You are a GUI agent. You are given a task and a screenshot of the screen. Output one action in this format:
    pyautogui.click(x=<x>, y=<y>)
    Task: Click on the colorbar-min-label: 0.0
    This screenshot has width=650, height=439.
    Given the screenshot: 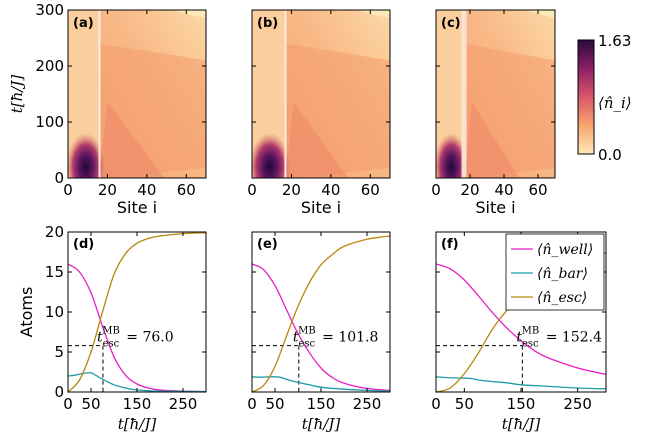 What is the action you would take?
    pyautogui.click(x=610, y=155)
    